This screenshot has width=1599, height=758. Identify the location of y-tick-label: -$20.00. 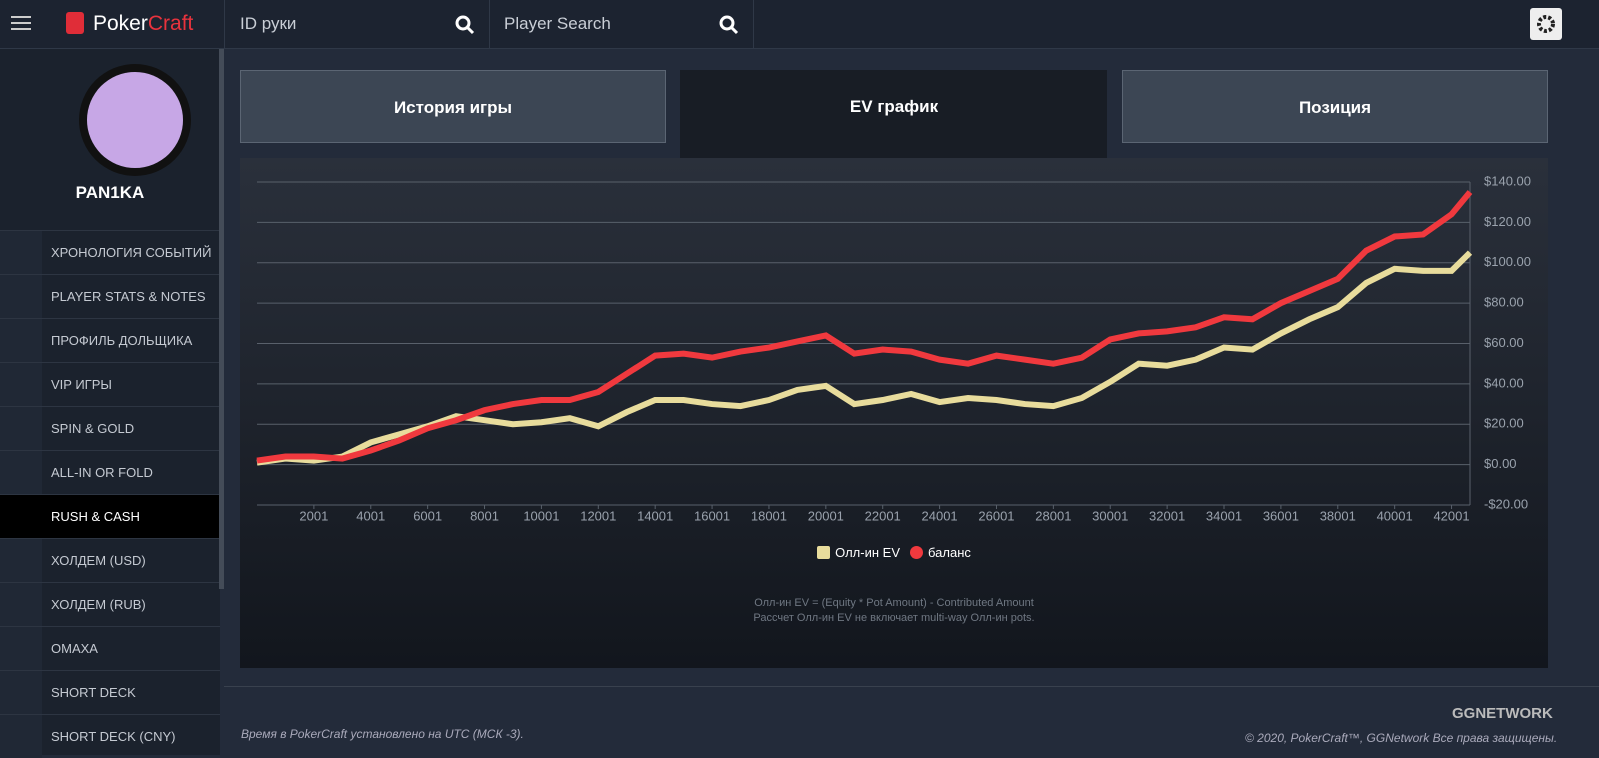
(1506, 503).